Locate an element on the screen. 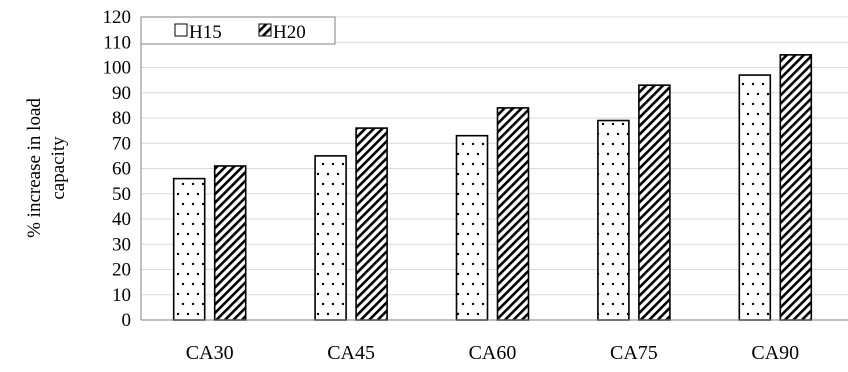  y-axis-label: % increase in load capacity is located at coordinates (46, 168).